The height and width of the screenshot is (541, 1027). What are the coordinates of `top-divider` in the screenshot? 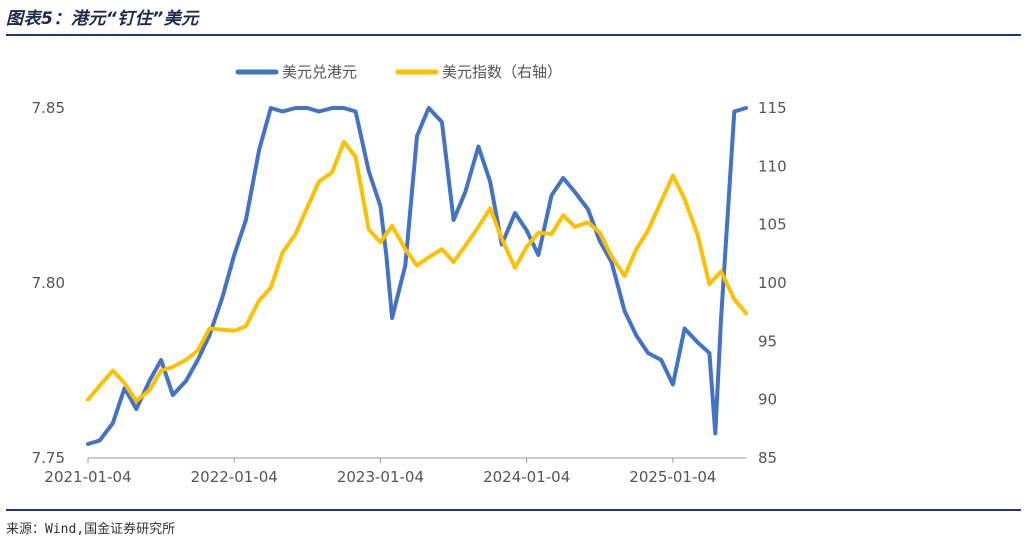 It's located at (513, 35).